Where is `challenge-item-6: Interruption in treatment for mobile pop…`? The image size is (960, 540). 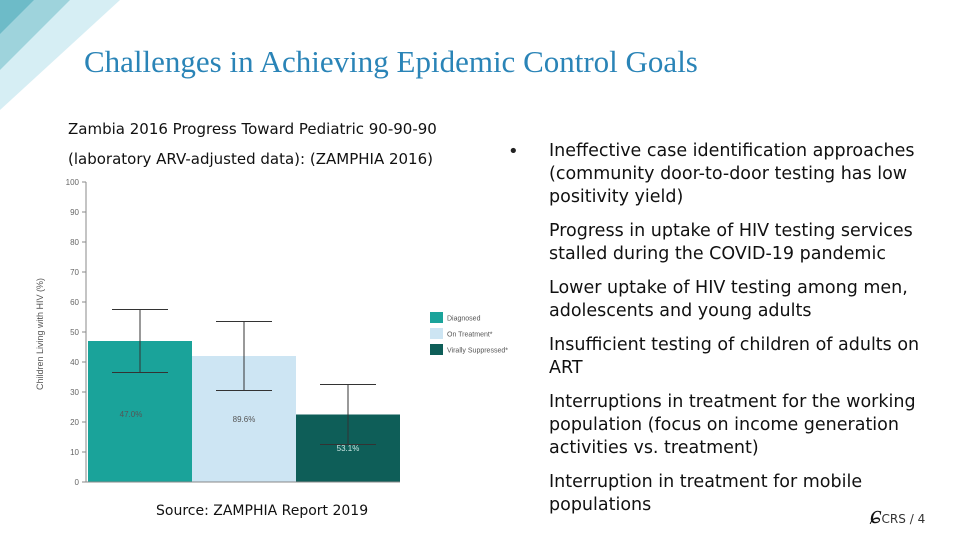 challenge-item-6: Interruption in treatment for mobile pop… is located at coordinates (706, 493).